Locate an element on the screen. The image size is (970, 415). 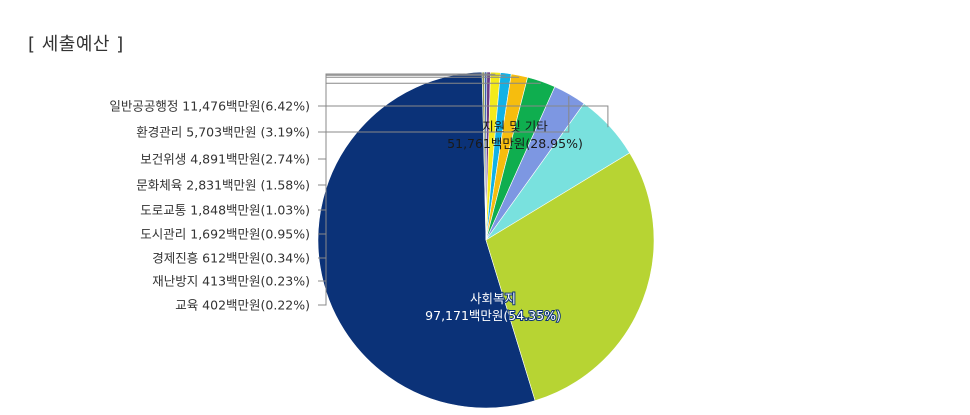
chart-title: [ 세출예산 ] is located at coordinates (76, 44).